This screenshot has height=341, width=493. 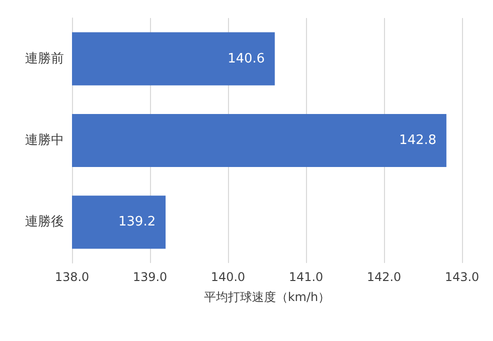 What do you see at coordinates (417, 140) in the screenshot?
I see `data-label: 142.8` at bounding box center [417, 140].